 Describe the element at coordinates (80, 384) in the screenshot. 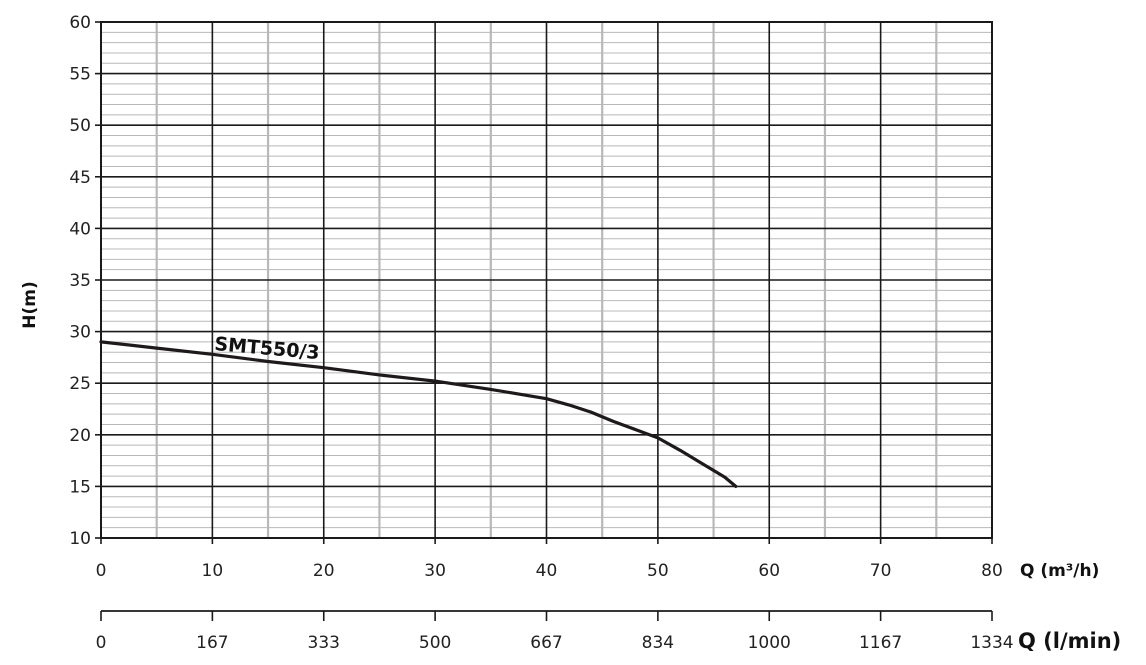

I see `y-tick-label: 25` at that location.